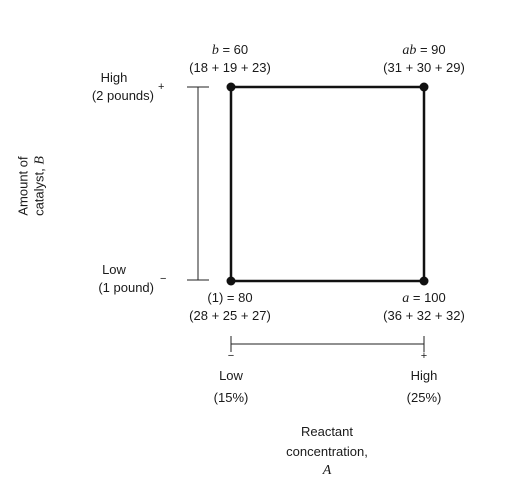  I want to click on corner-point-one, so click(231, 281).